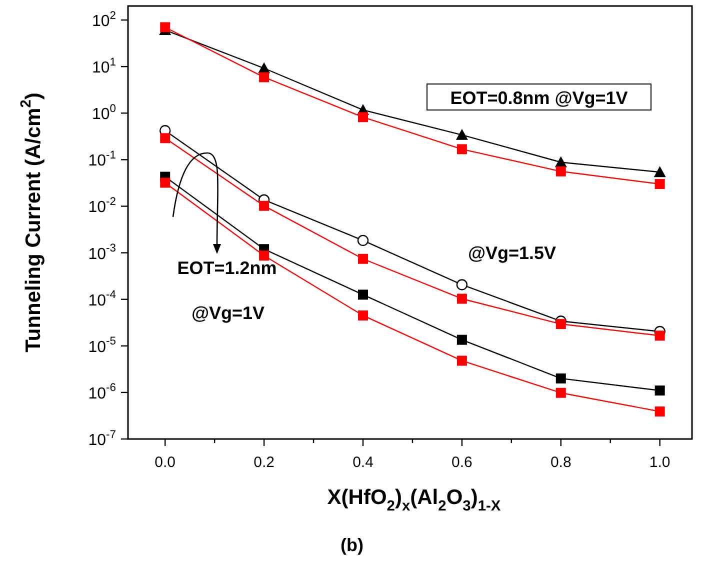 The width and height of the screenshot is (701, 561). What do you see at coordinates (264, 462) in the screenshot?
I see `x-tick-label: 0.2` at bounding box center [264, 462].